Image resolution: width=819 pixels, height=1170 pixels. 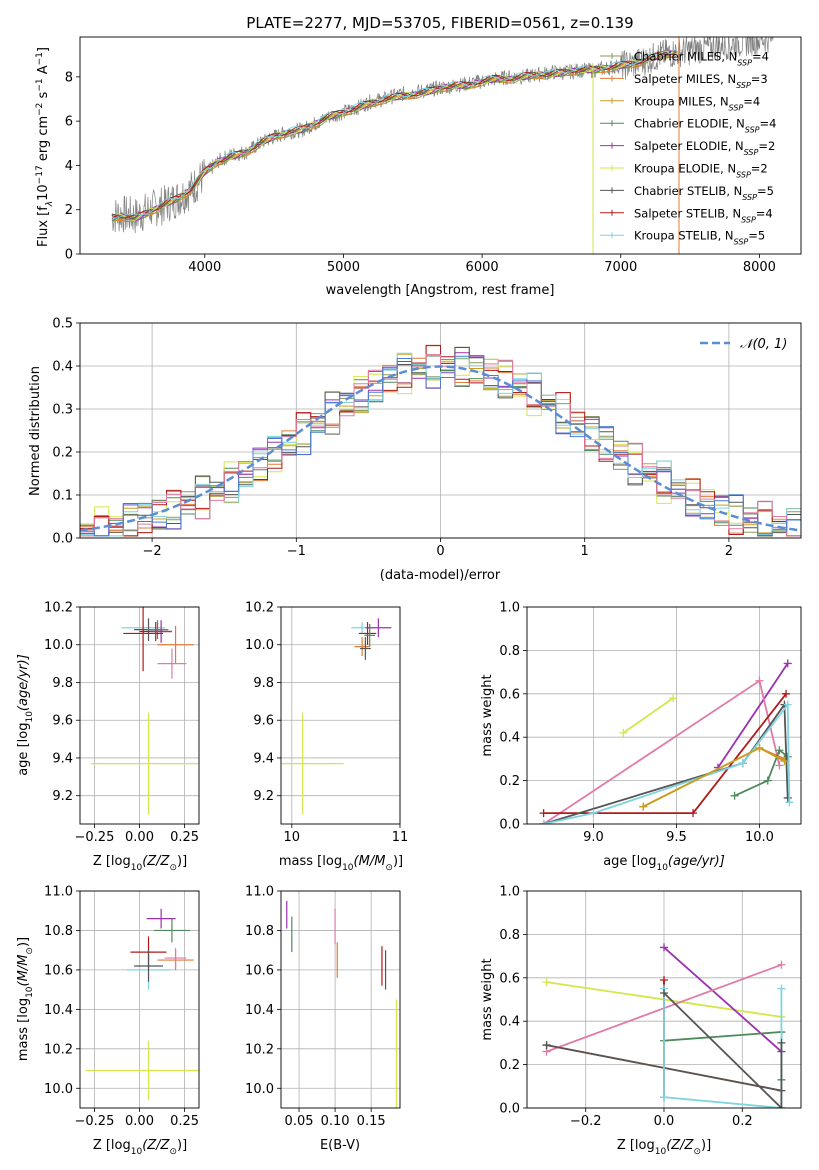 I want to click on y-tick-label: 9.2, so click(x=263, y=796).